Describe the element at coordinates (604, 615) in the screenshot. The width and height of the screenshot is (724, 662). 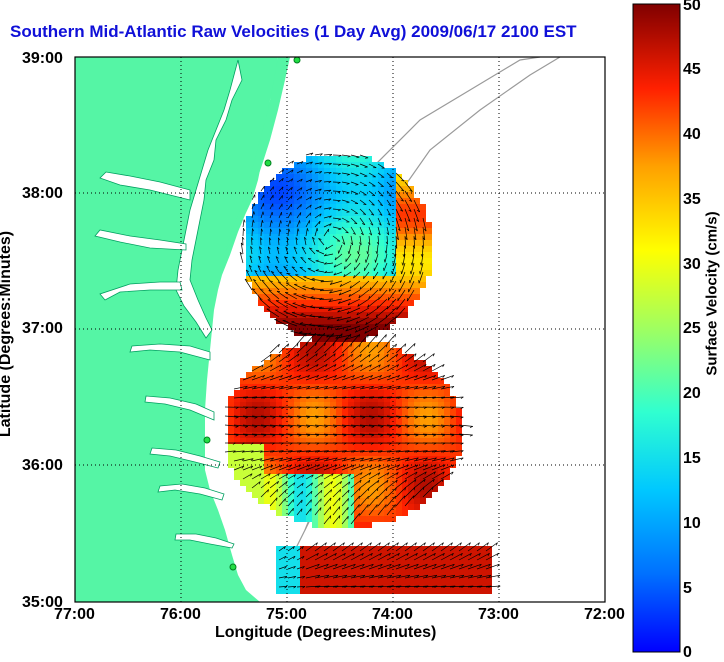
I see `x-tick: 72:00` at that location.